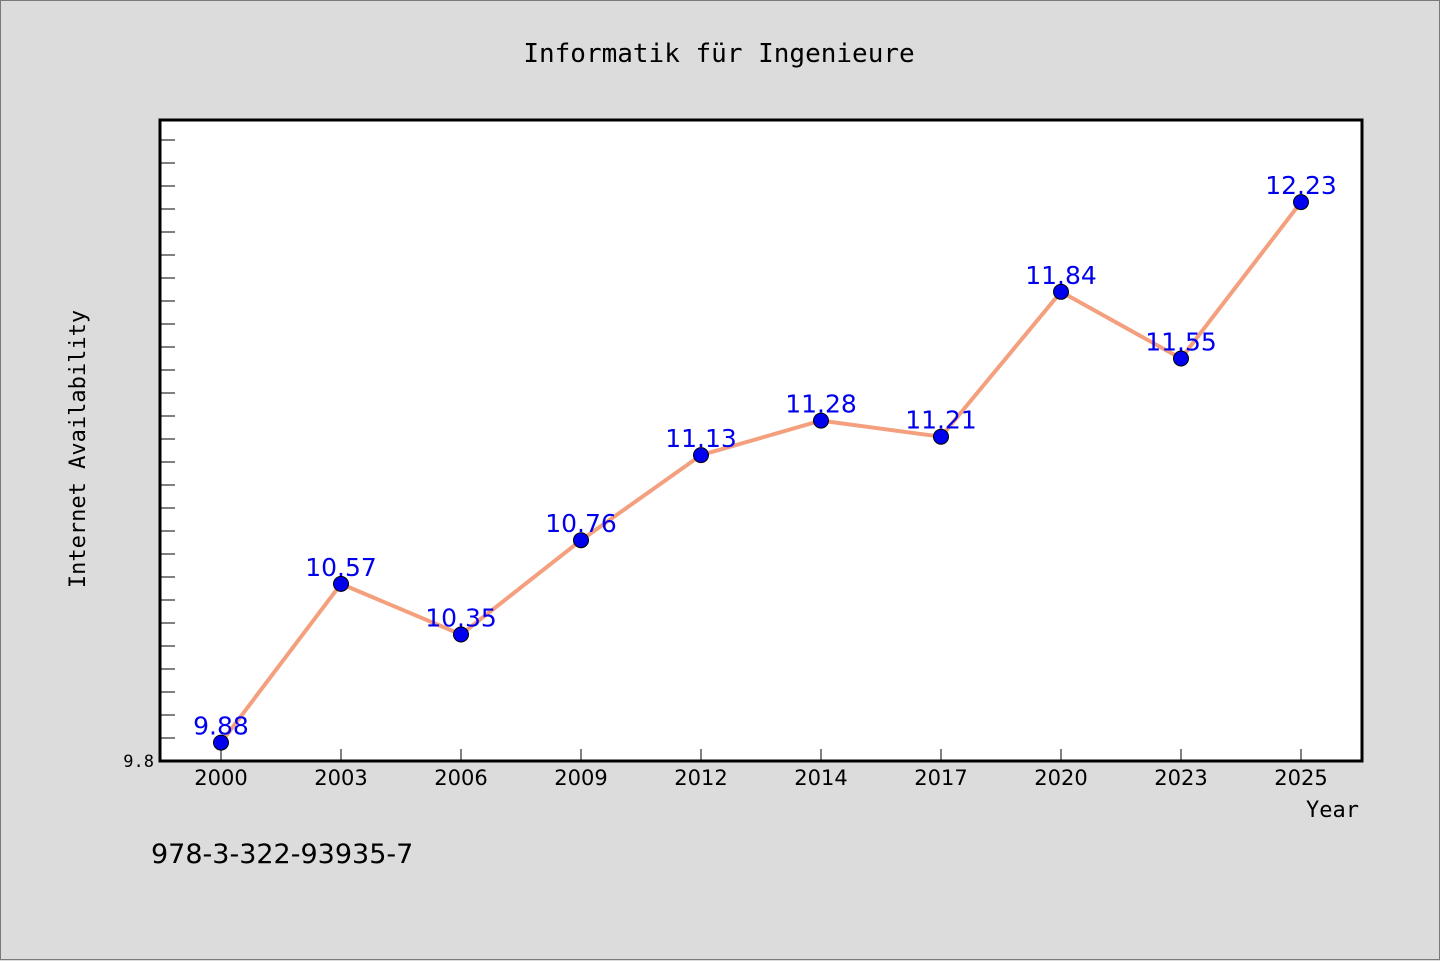 The image size is (1440, 961). What do you see at coordinates (1061, 275) in the screenshot?
I see `data-label: 11.84` at bounding box center [1061, 275].